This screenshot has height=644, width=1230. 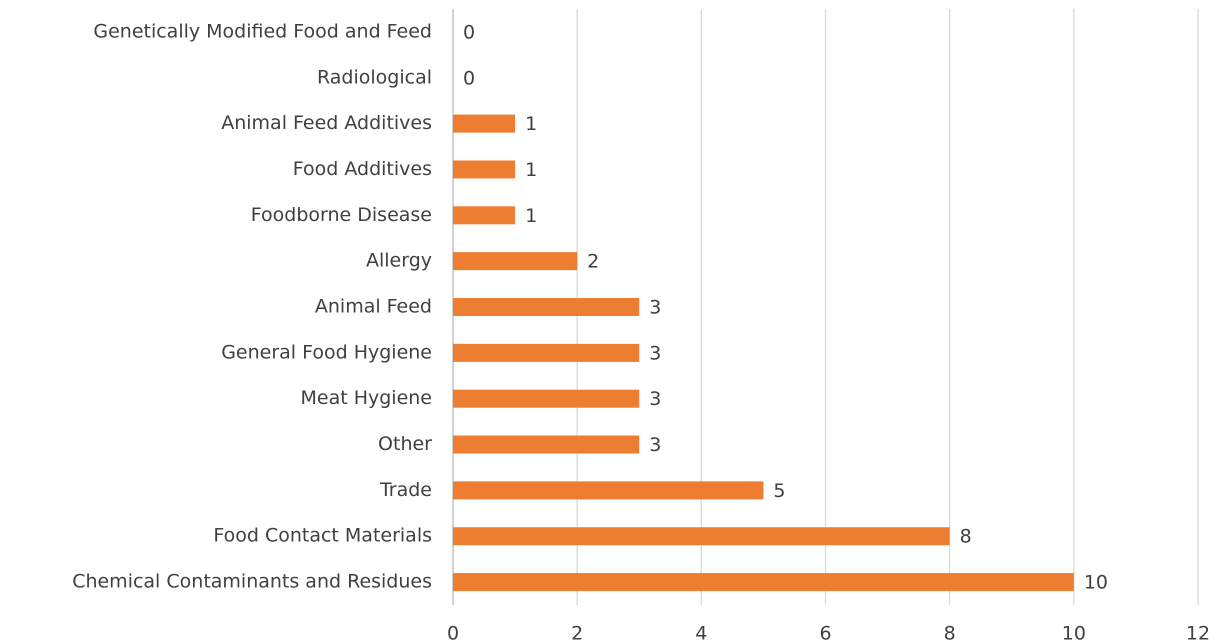 What do you see at coordinates (593, 262) in the screenshot?
I see `data-label: 2` at bounding box center [593, 262].